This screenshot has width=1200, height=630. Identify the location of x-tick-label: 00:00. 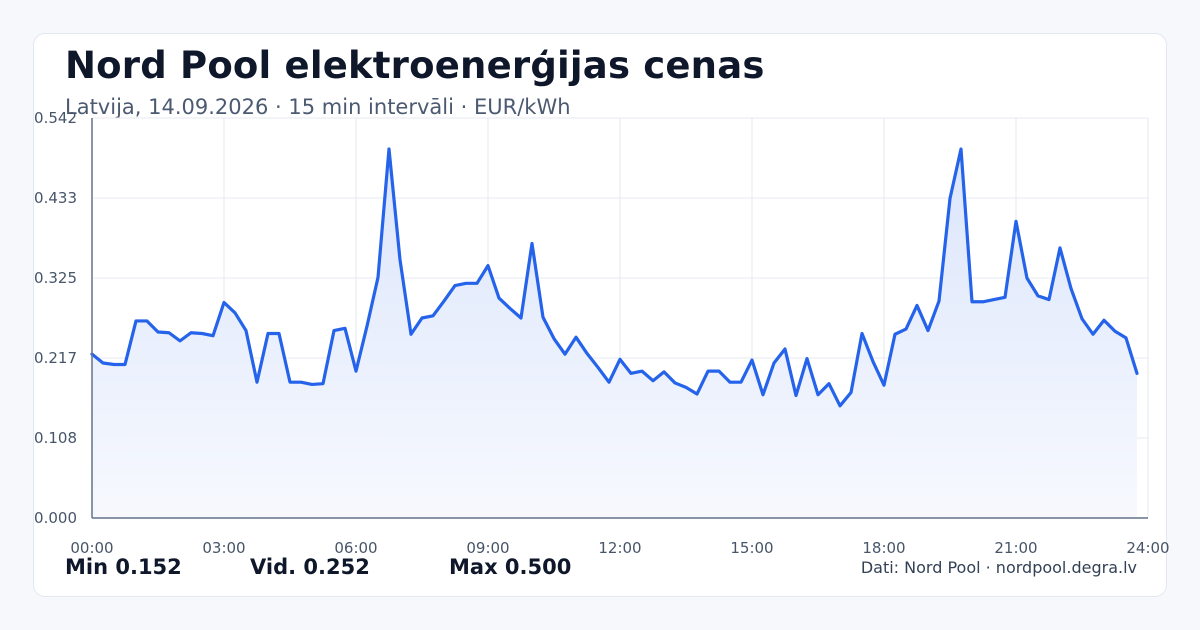
(91, 548).